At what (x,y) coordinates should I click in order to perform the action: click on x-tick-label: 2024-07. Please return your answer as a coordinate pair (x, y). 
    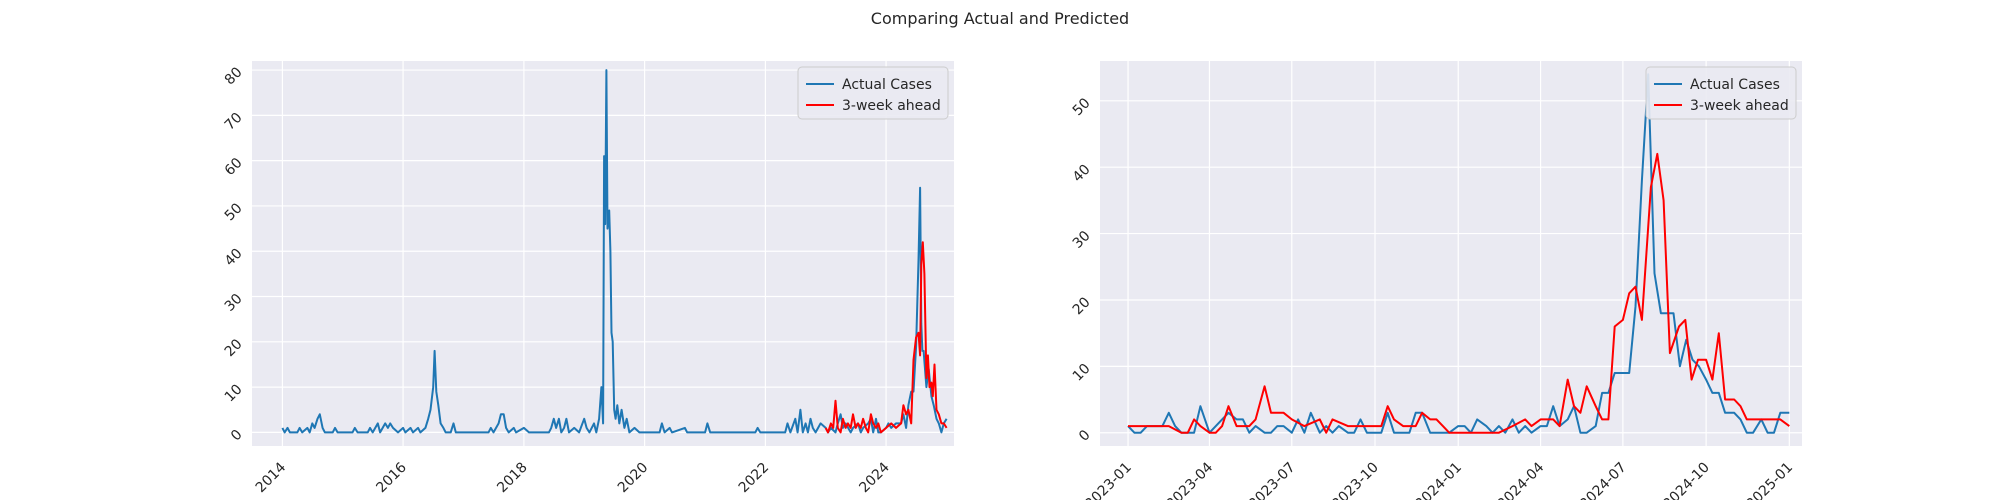
    Looking at the image, I should click on (1603, 480).